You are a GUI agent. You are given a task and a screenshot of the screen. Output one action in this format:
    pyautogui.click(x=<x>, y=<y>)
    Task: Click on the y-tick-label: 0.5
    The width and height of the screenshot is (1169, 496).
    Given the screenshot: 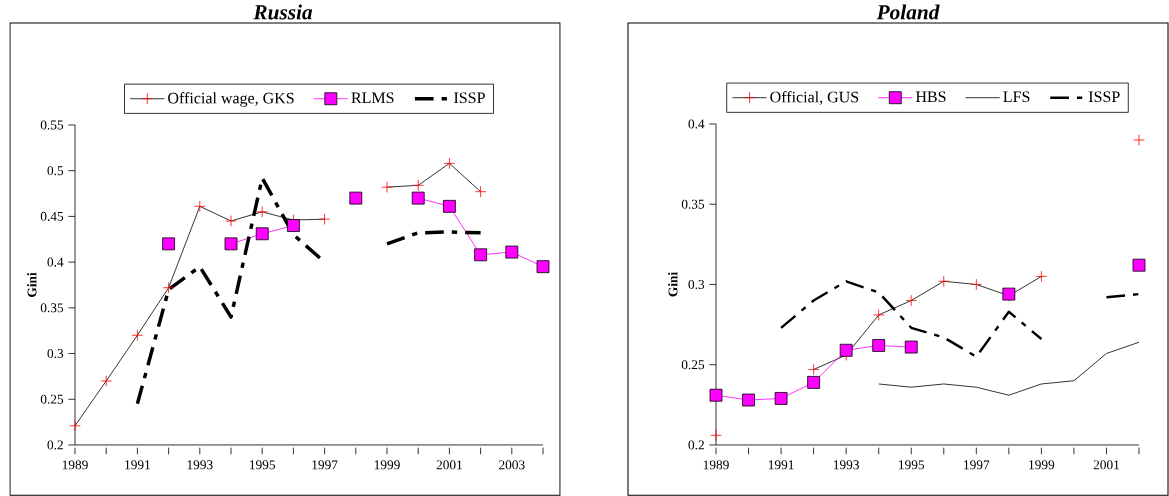 What is the action you would take?
    pyautogui.click(x=55, y=171)
    